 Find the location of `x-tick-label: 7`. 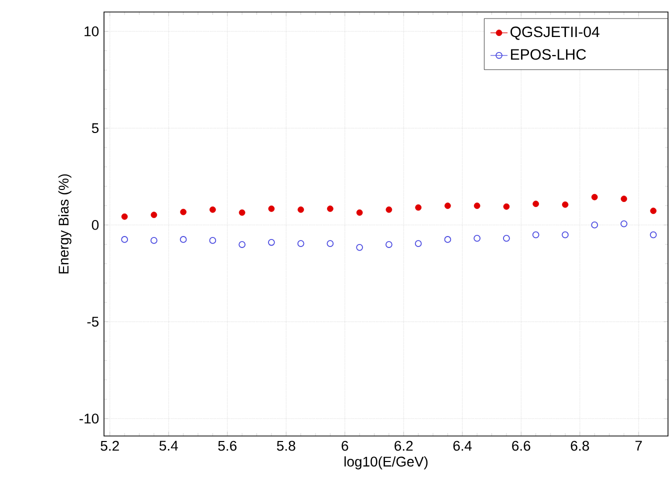

x-tick-label: 7 is located at coordinates (638, 445).